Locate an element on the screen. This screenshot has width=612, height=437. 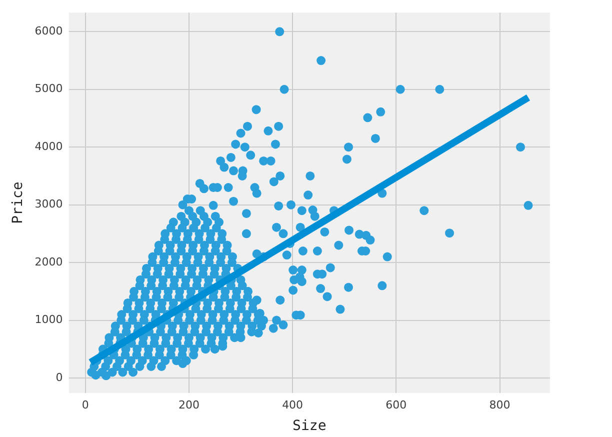
y-tick-label: 2000 is located at coordinates (48, 261).